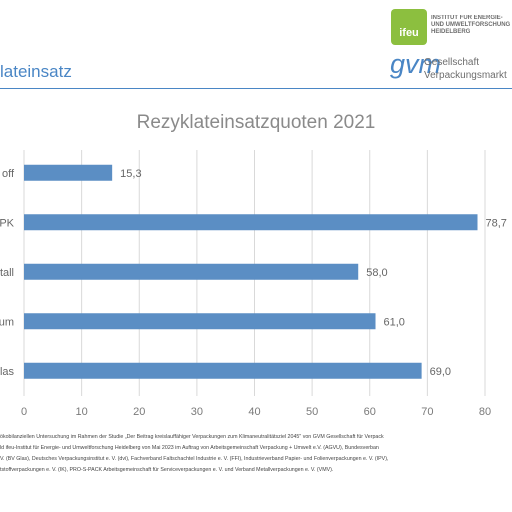 This screenshot has width=512, height=512. What do you see at coordinates (370, 412) in the screenshot?
I see `x-tick-label: 60` at bounding box center [370, 412].